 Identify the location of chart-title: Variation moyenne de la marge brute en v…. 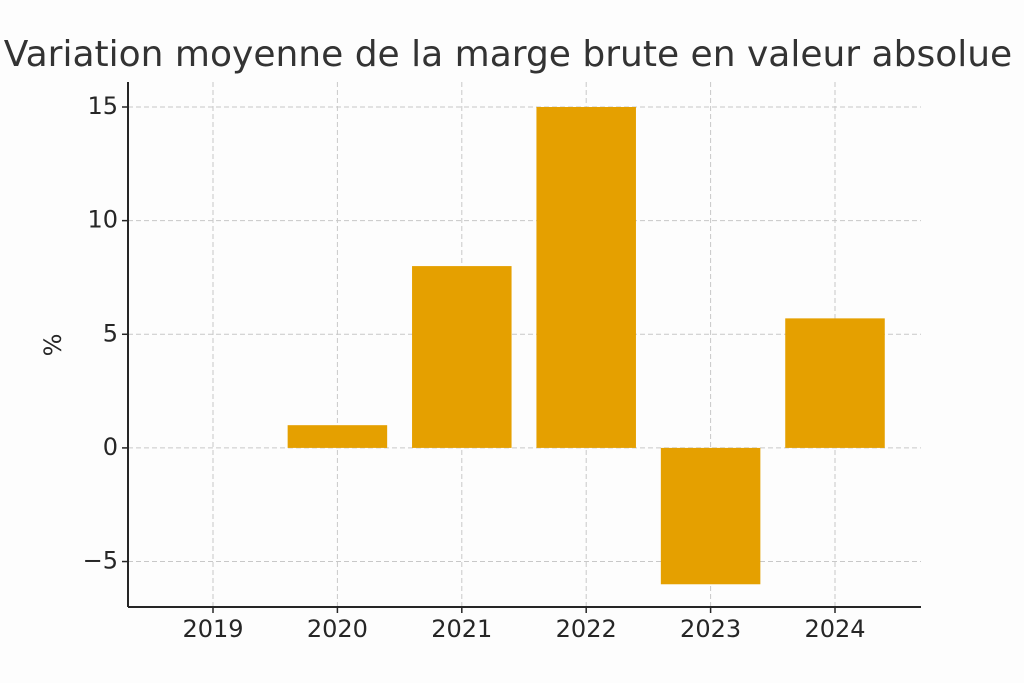
(508, 54).